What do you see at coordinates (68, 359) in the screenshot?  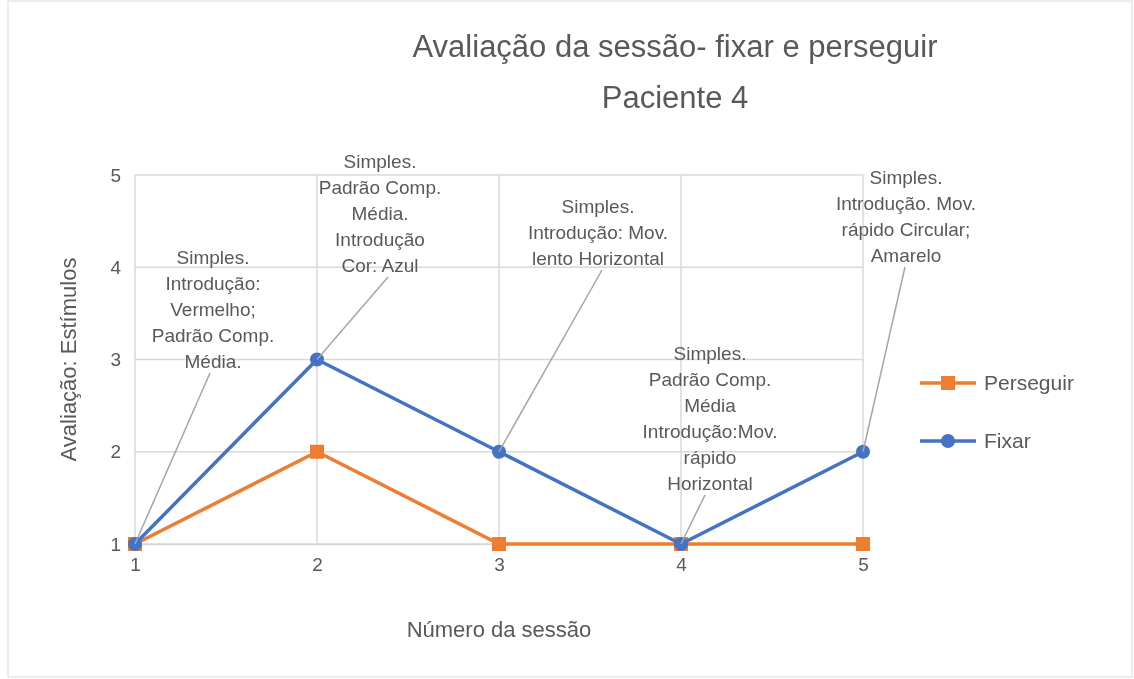 I see `y-axis-title: Avaliação: Estímulos` at bounding box center [68, 359].